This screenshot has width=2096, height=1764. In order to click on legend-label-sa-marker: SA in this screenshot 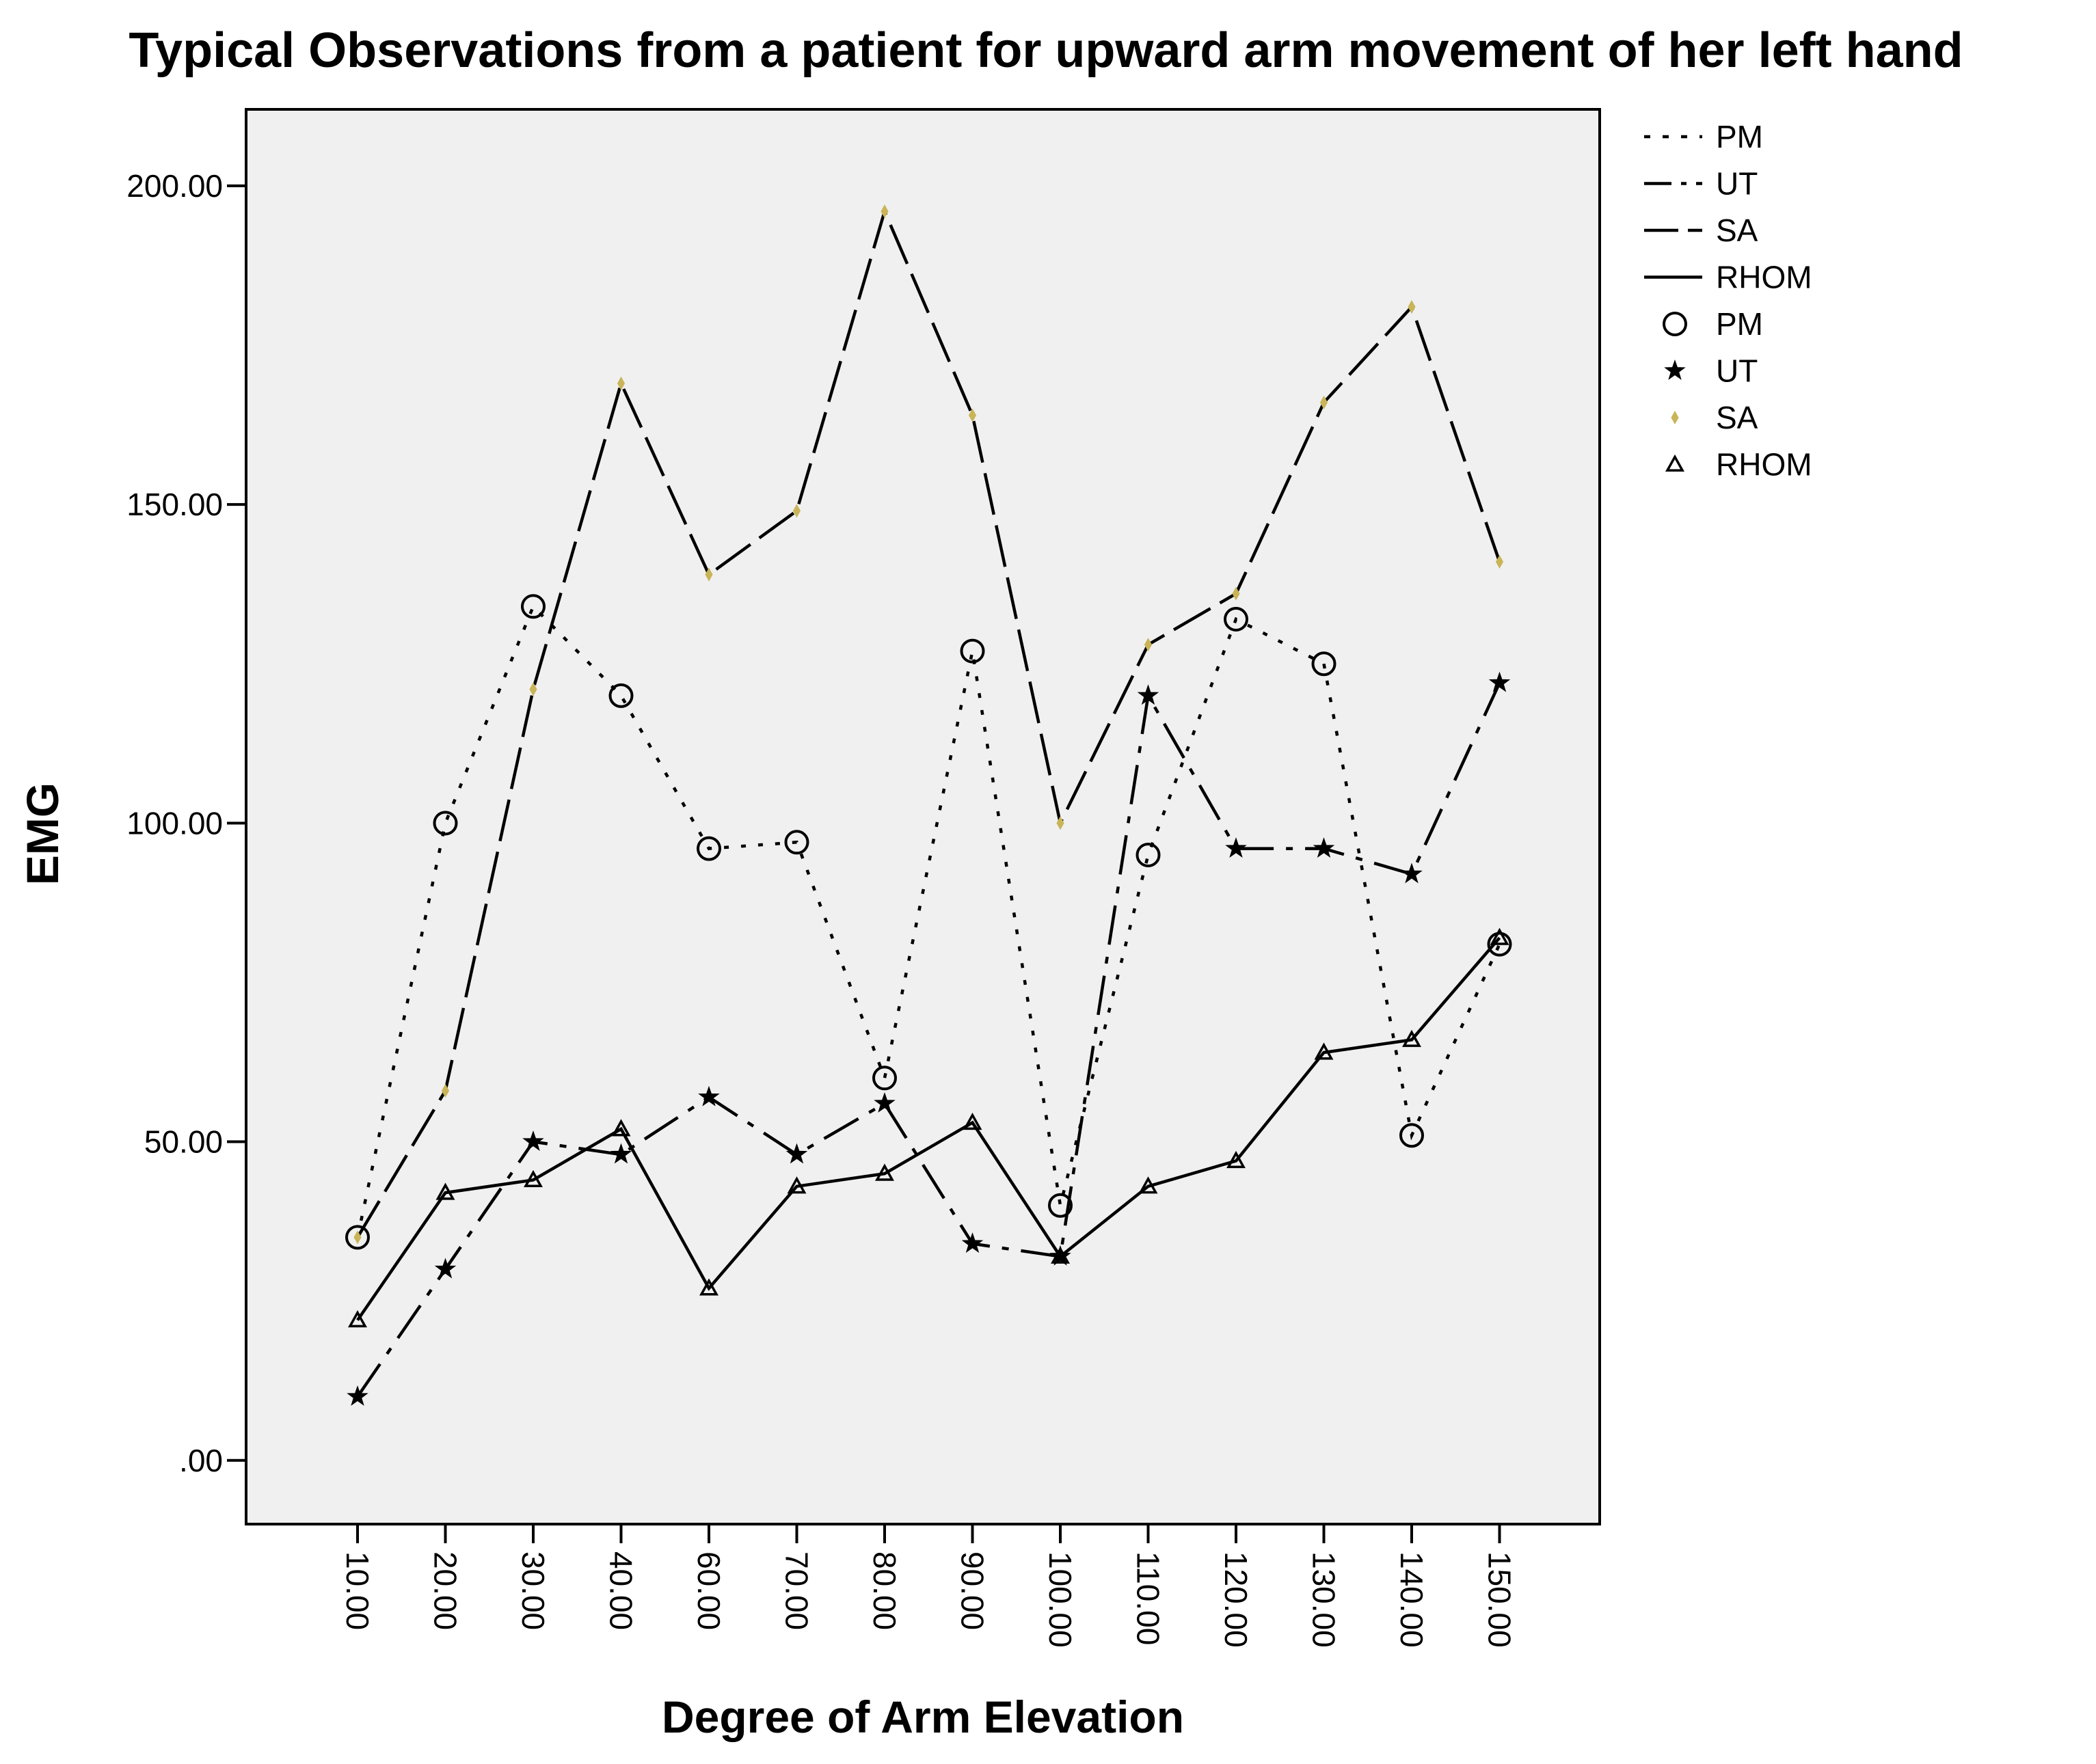, I will do `click(1737, 417)`.